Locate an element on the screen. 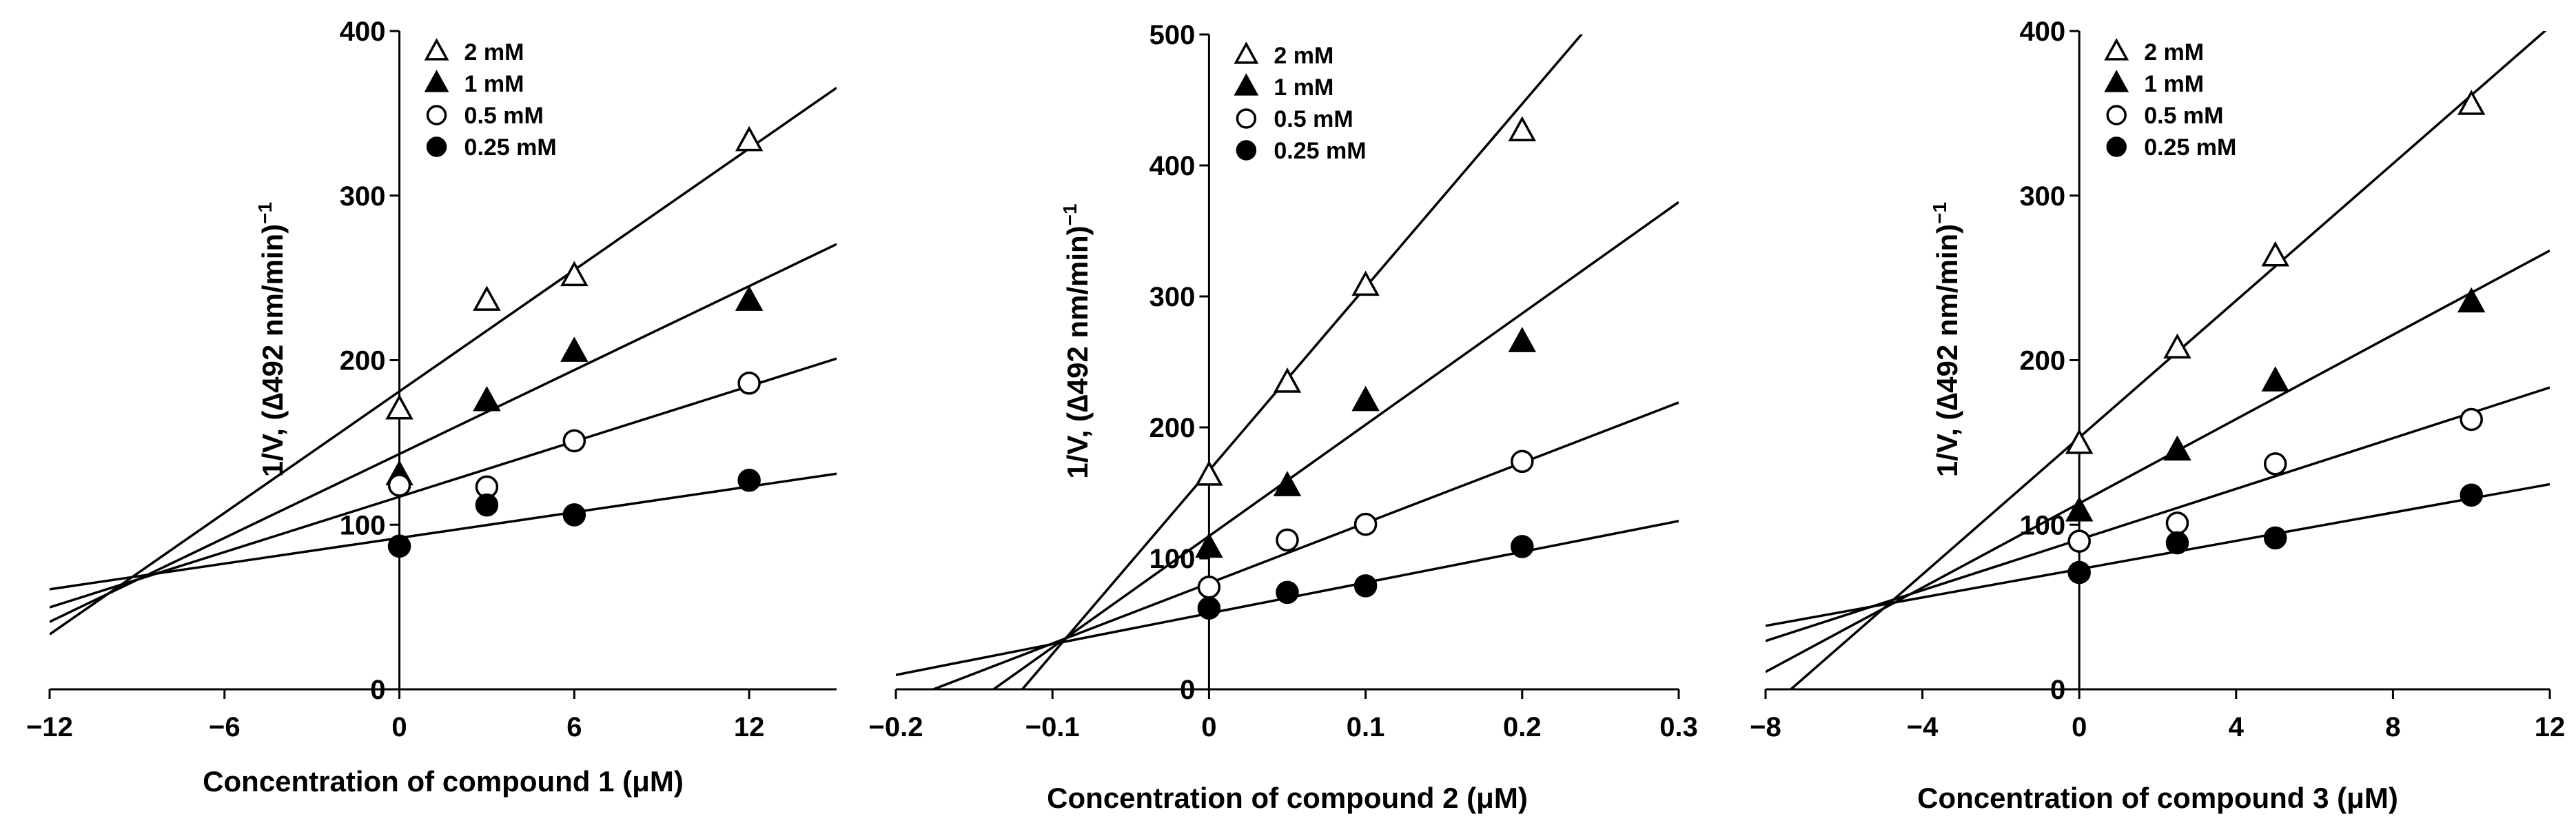  y-tick-label: 500 is located at coordinates (1172, 35).